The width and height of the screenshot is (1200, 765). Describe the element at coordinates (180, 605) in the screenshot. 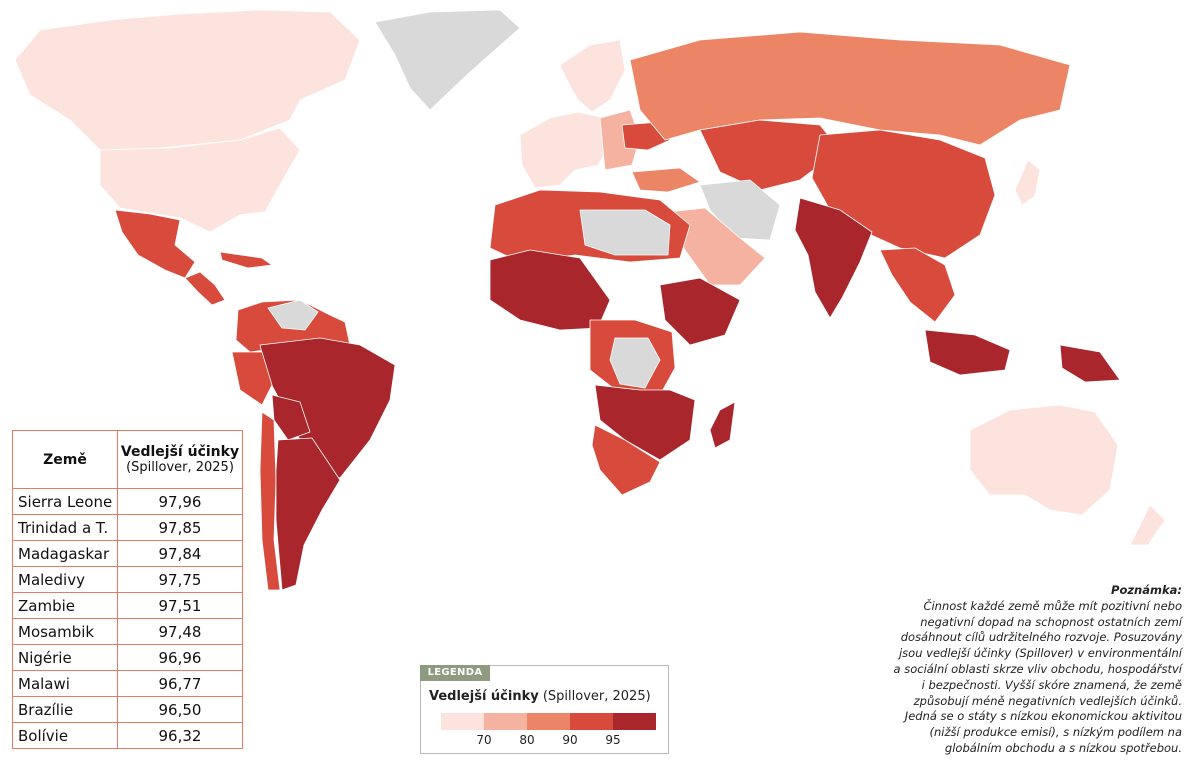

I see `row-value: 97,51` at that location.